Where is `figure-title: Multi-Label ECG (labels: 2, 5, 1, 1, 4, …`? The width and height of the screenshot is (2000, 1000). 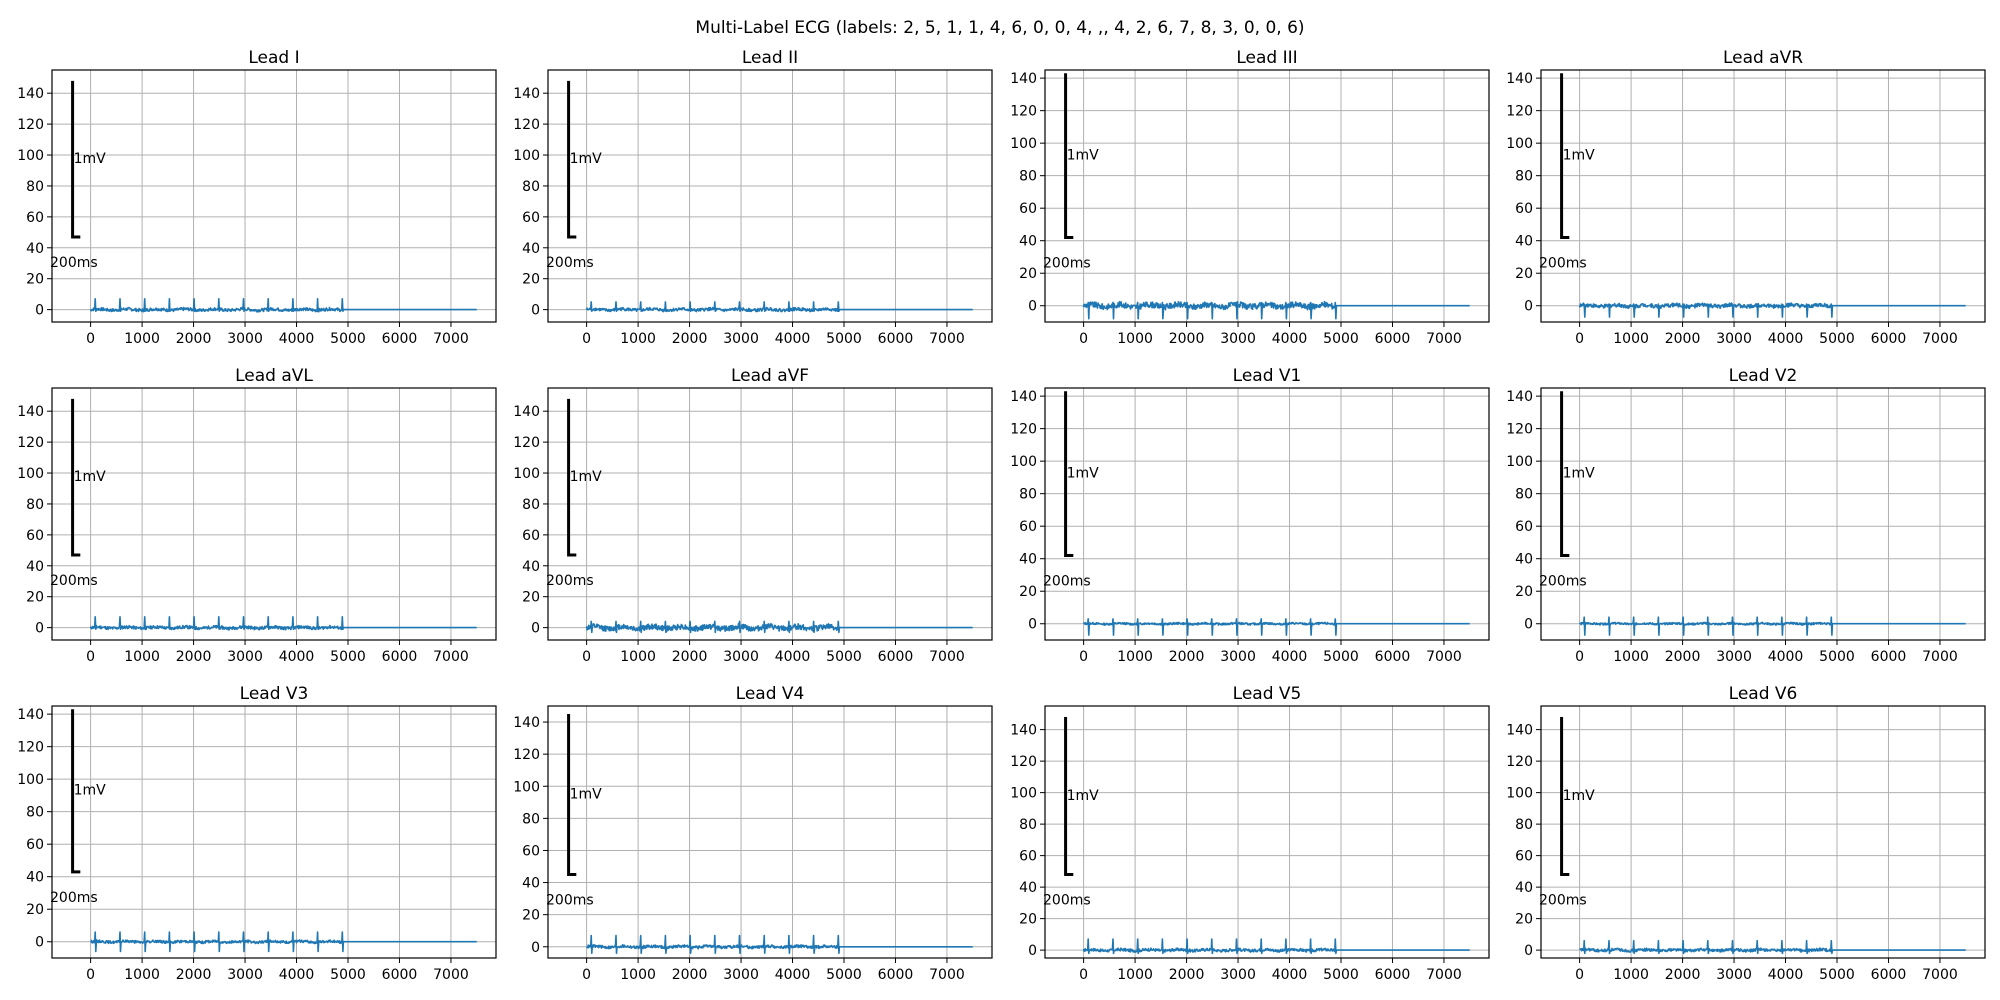 figure-title: Multi-Label ECG (labels: 2, 5, 1, 1, 4, … is located at coordinates (999, 28).